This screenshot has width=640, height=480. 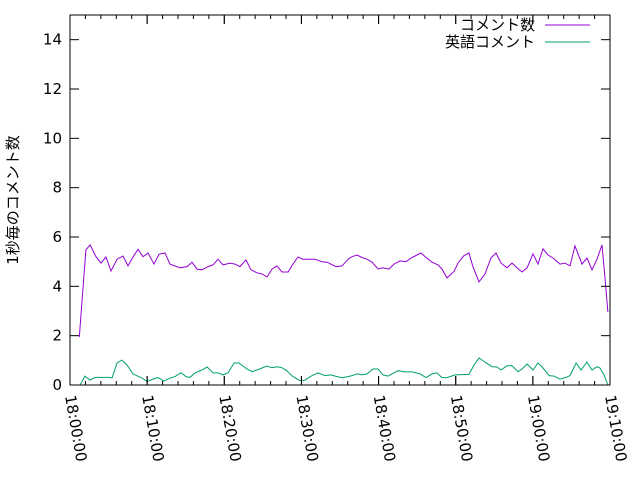 I want to click on x-tick-label: 18:00:00, so click(x=75, y=428).